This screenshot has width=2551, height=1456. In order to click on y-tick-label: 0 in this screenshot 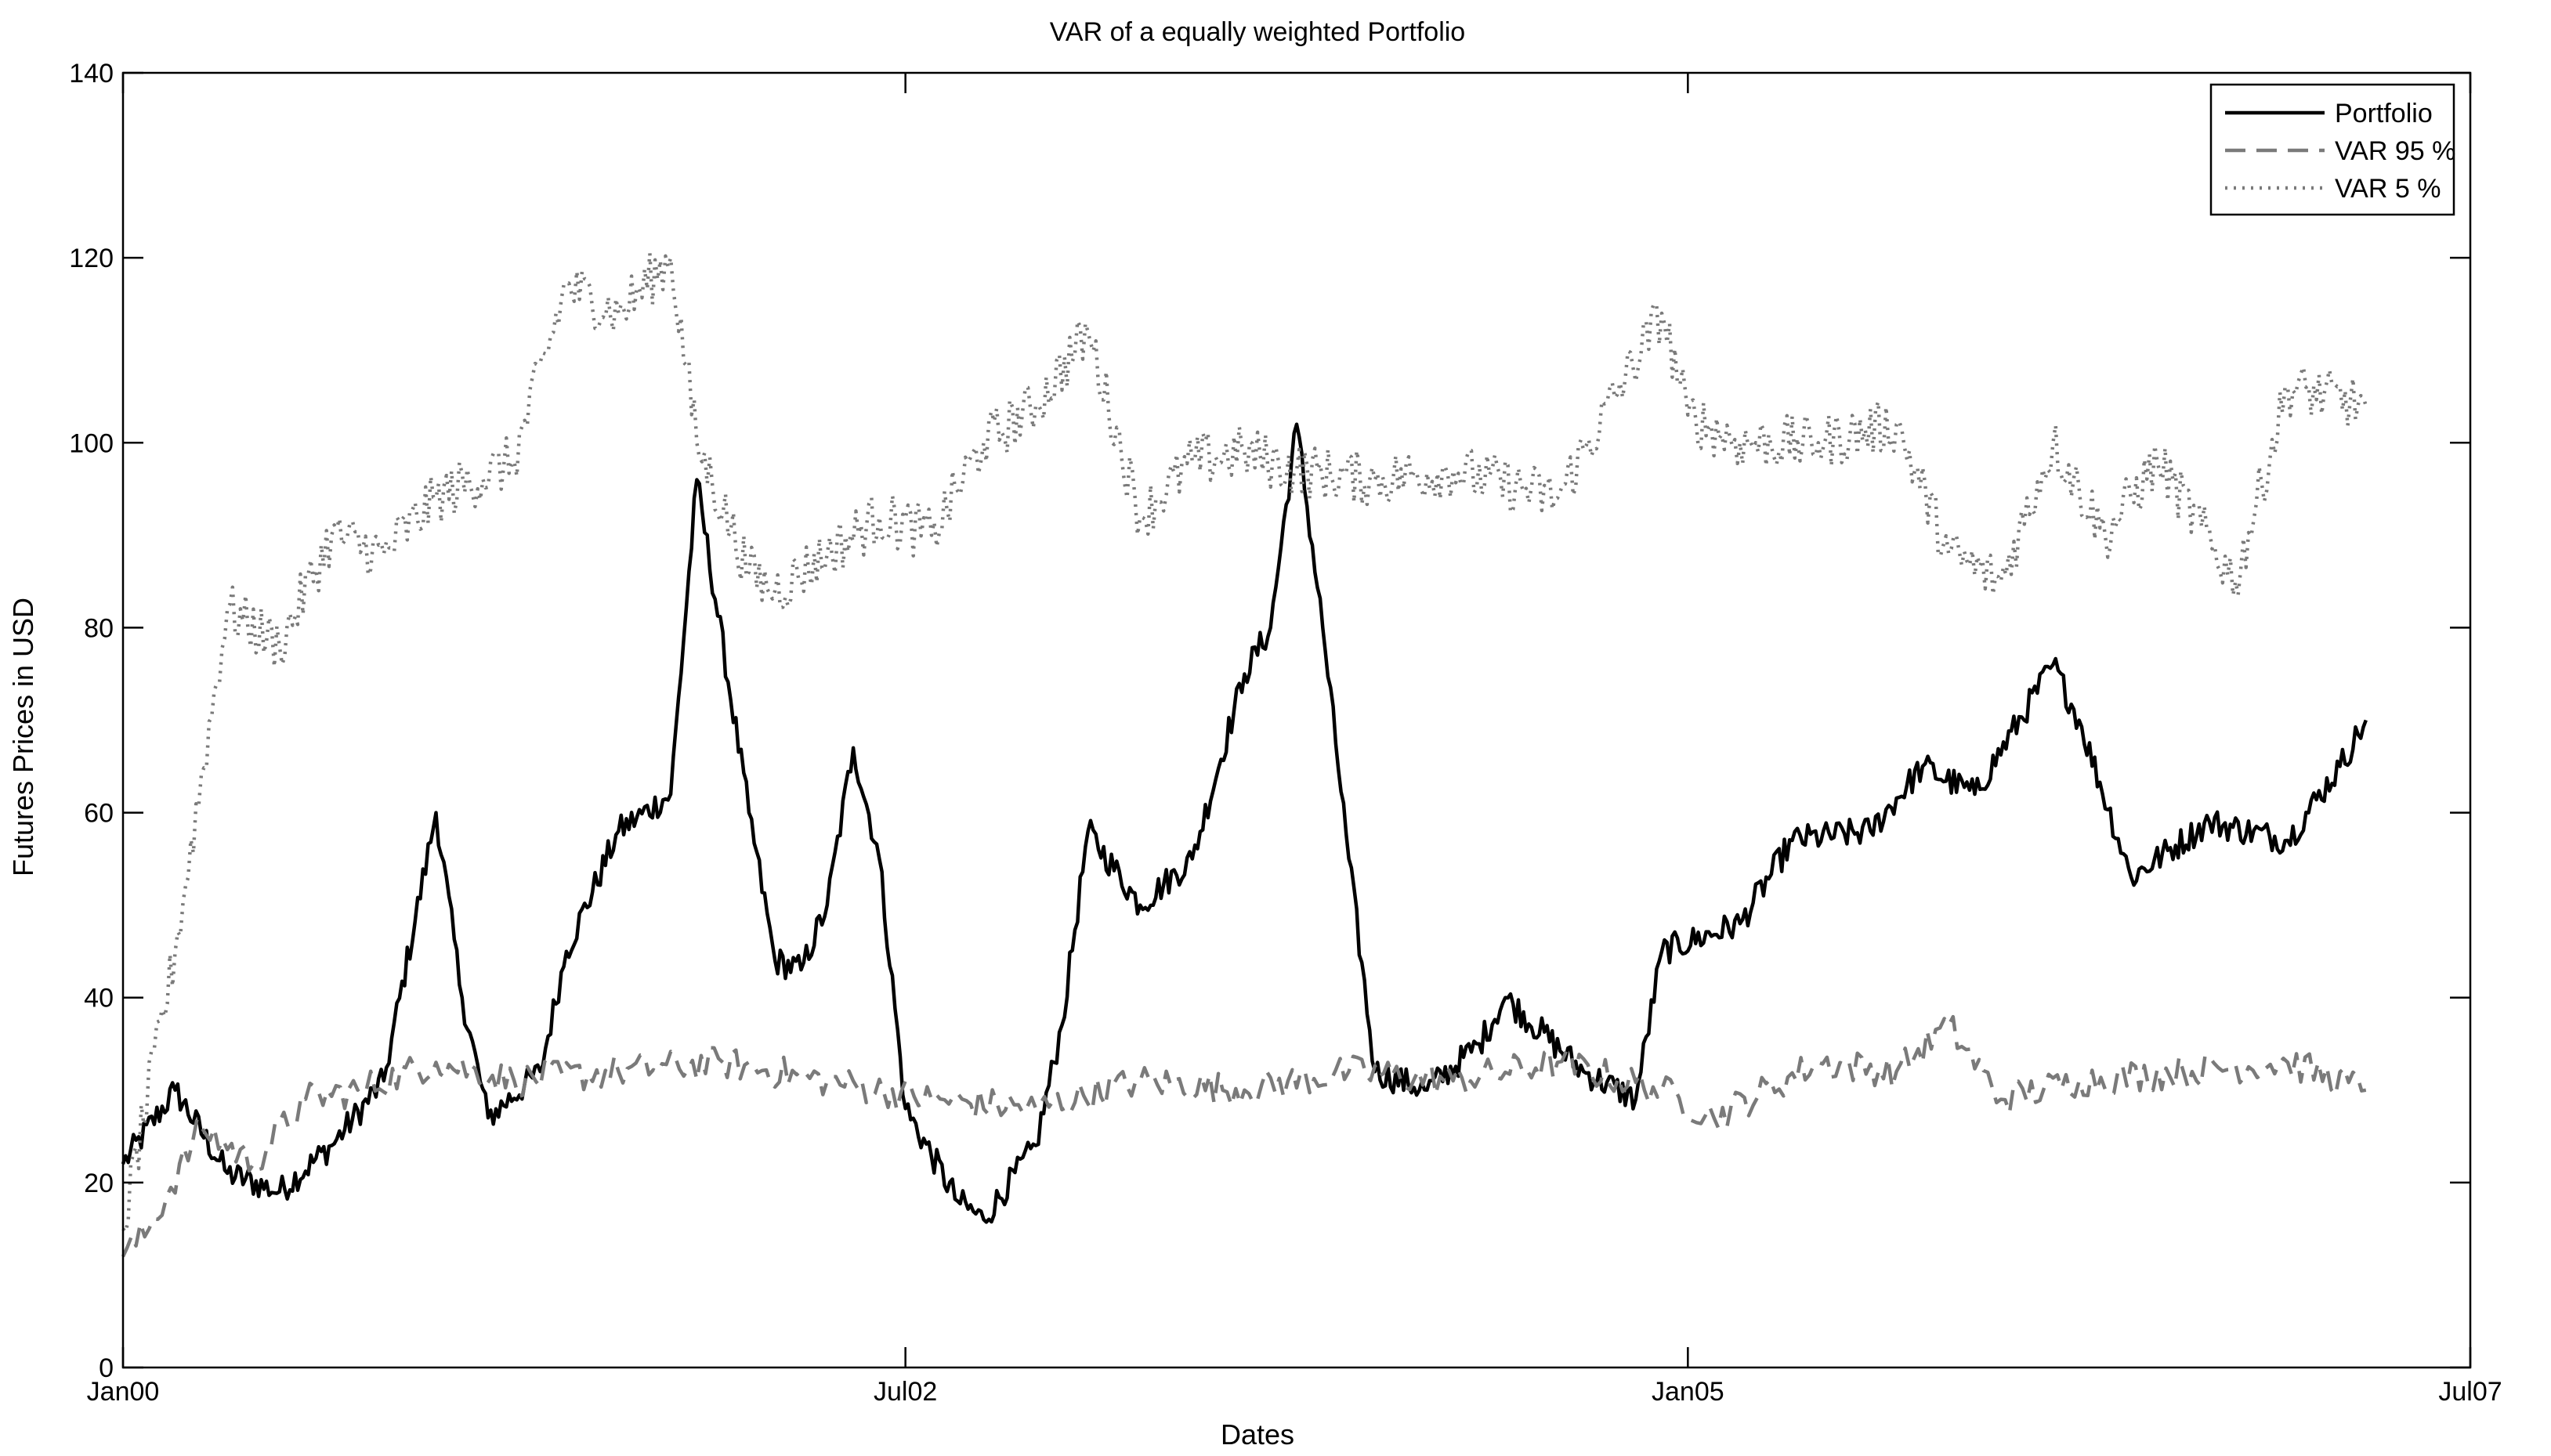, I will do `click(106, 1368)`.